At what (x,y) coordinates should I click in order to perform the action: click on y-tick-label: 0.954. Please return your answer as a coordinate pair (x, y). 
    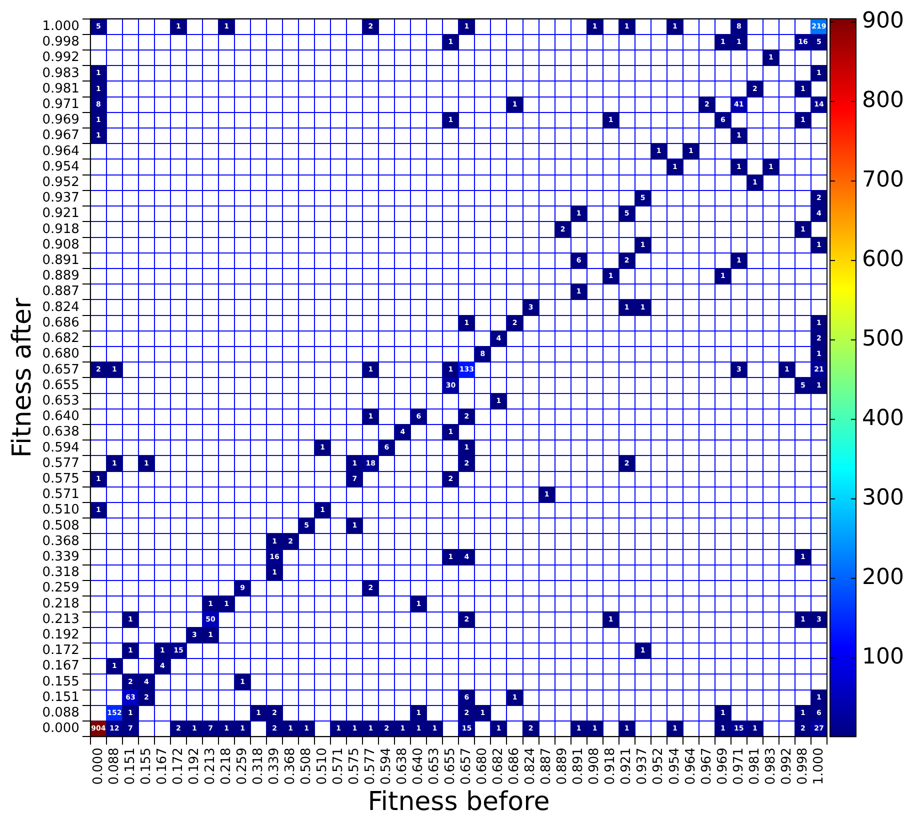
    Looking at the image, I should click on (61, 166).